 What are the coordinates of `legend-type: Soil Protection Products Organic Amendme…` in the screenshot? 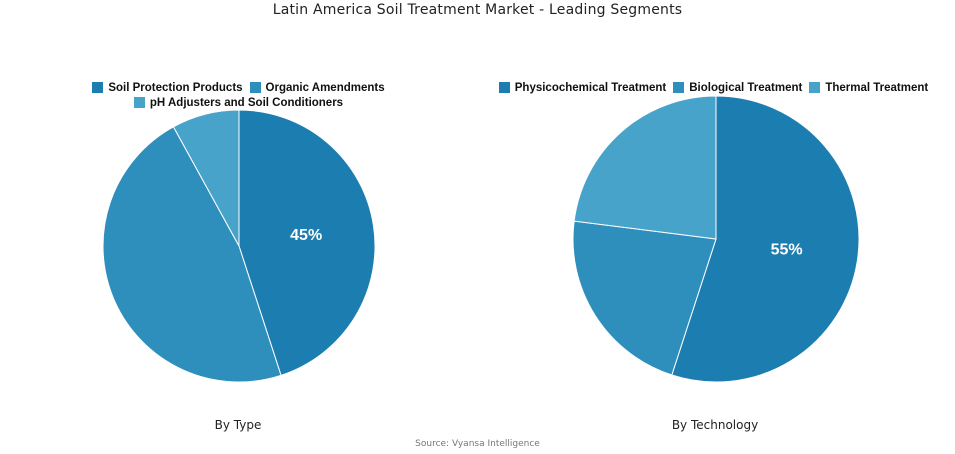 It's located at (240, 95).